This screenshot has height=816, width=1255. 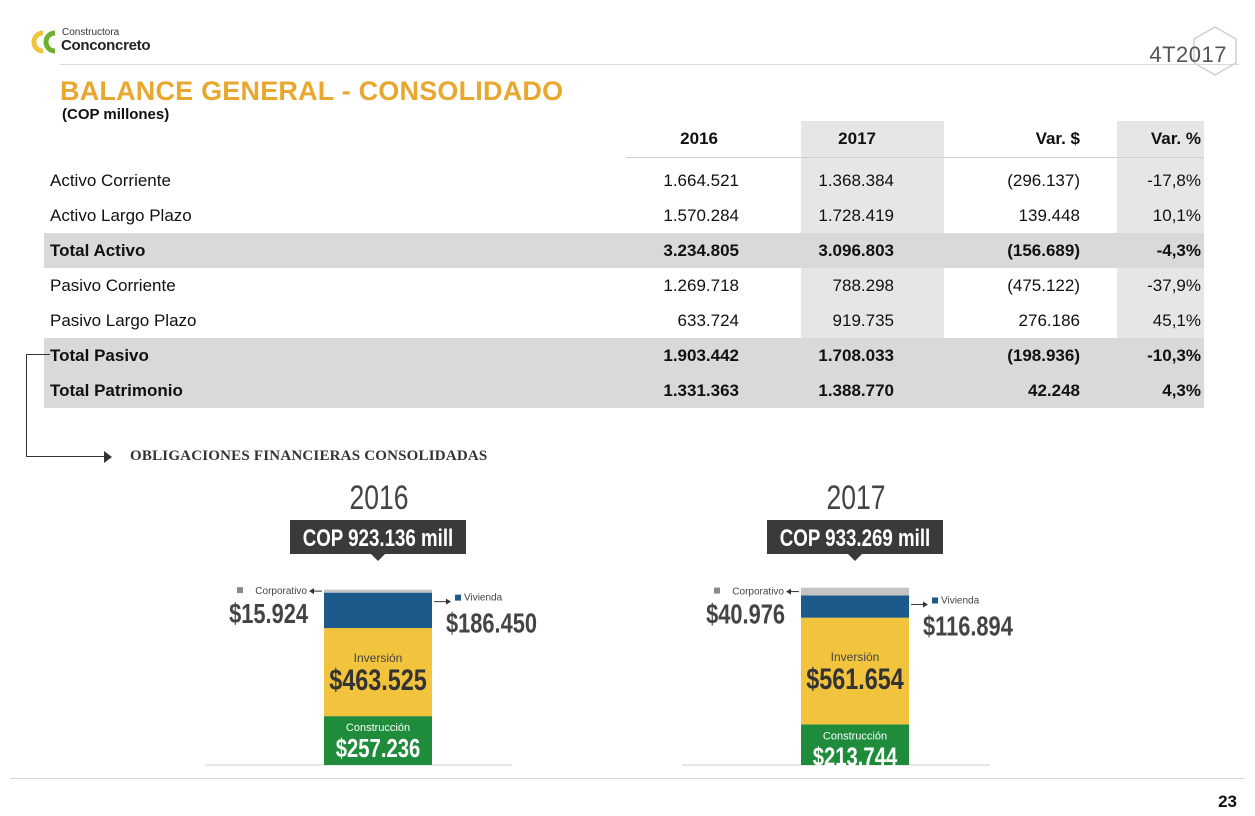 What do you see at coordinates (1049, 215) in the screenshot?
I see `row-var-abs: 139.448` at bounding box center [1049, 215].